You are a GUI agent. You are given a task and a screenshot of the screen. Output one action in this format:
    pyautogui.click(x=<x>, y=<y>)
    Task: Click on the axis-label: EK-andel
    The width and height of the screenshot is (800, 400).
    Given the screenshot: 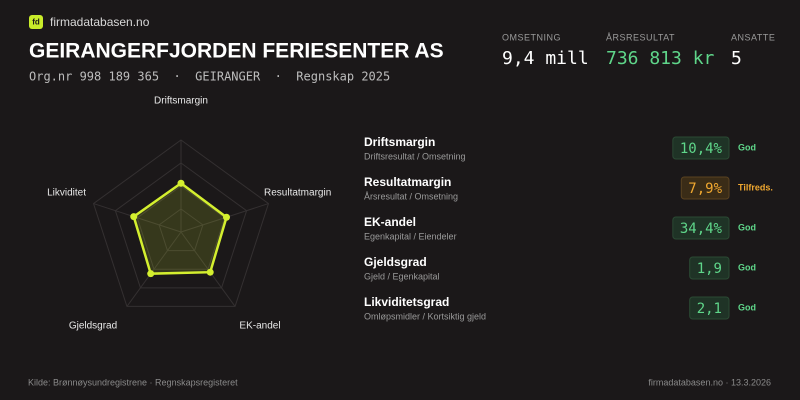 What is the action you would take?
    pyautogui.click(x=259, y=326)
    